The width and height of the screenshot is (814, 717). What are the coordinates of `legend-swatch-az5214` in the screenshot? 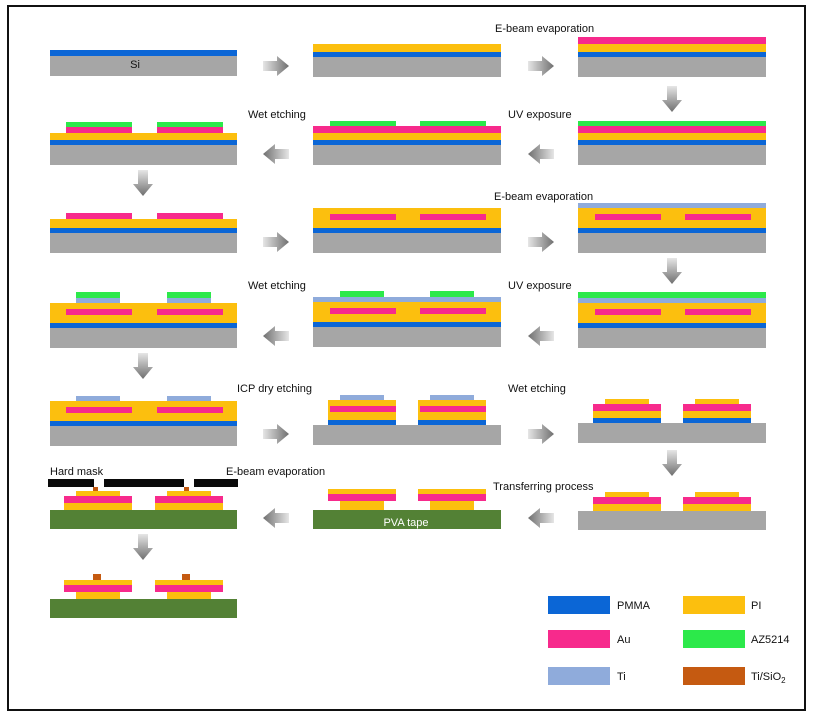 It's located at (714, 639).